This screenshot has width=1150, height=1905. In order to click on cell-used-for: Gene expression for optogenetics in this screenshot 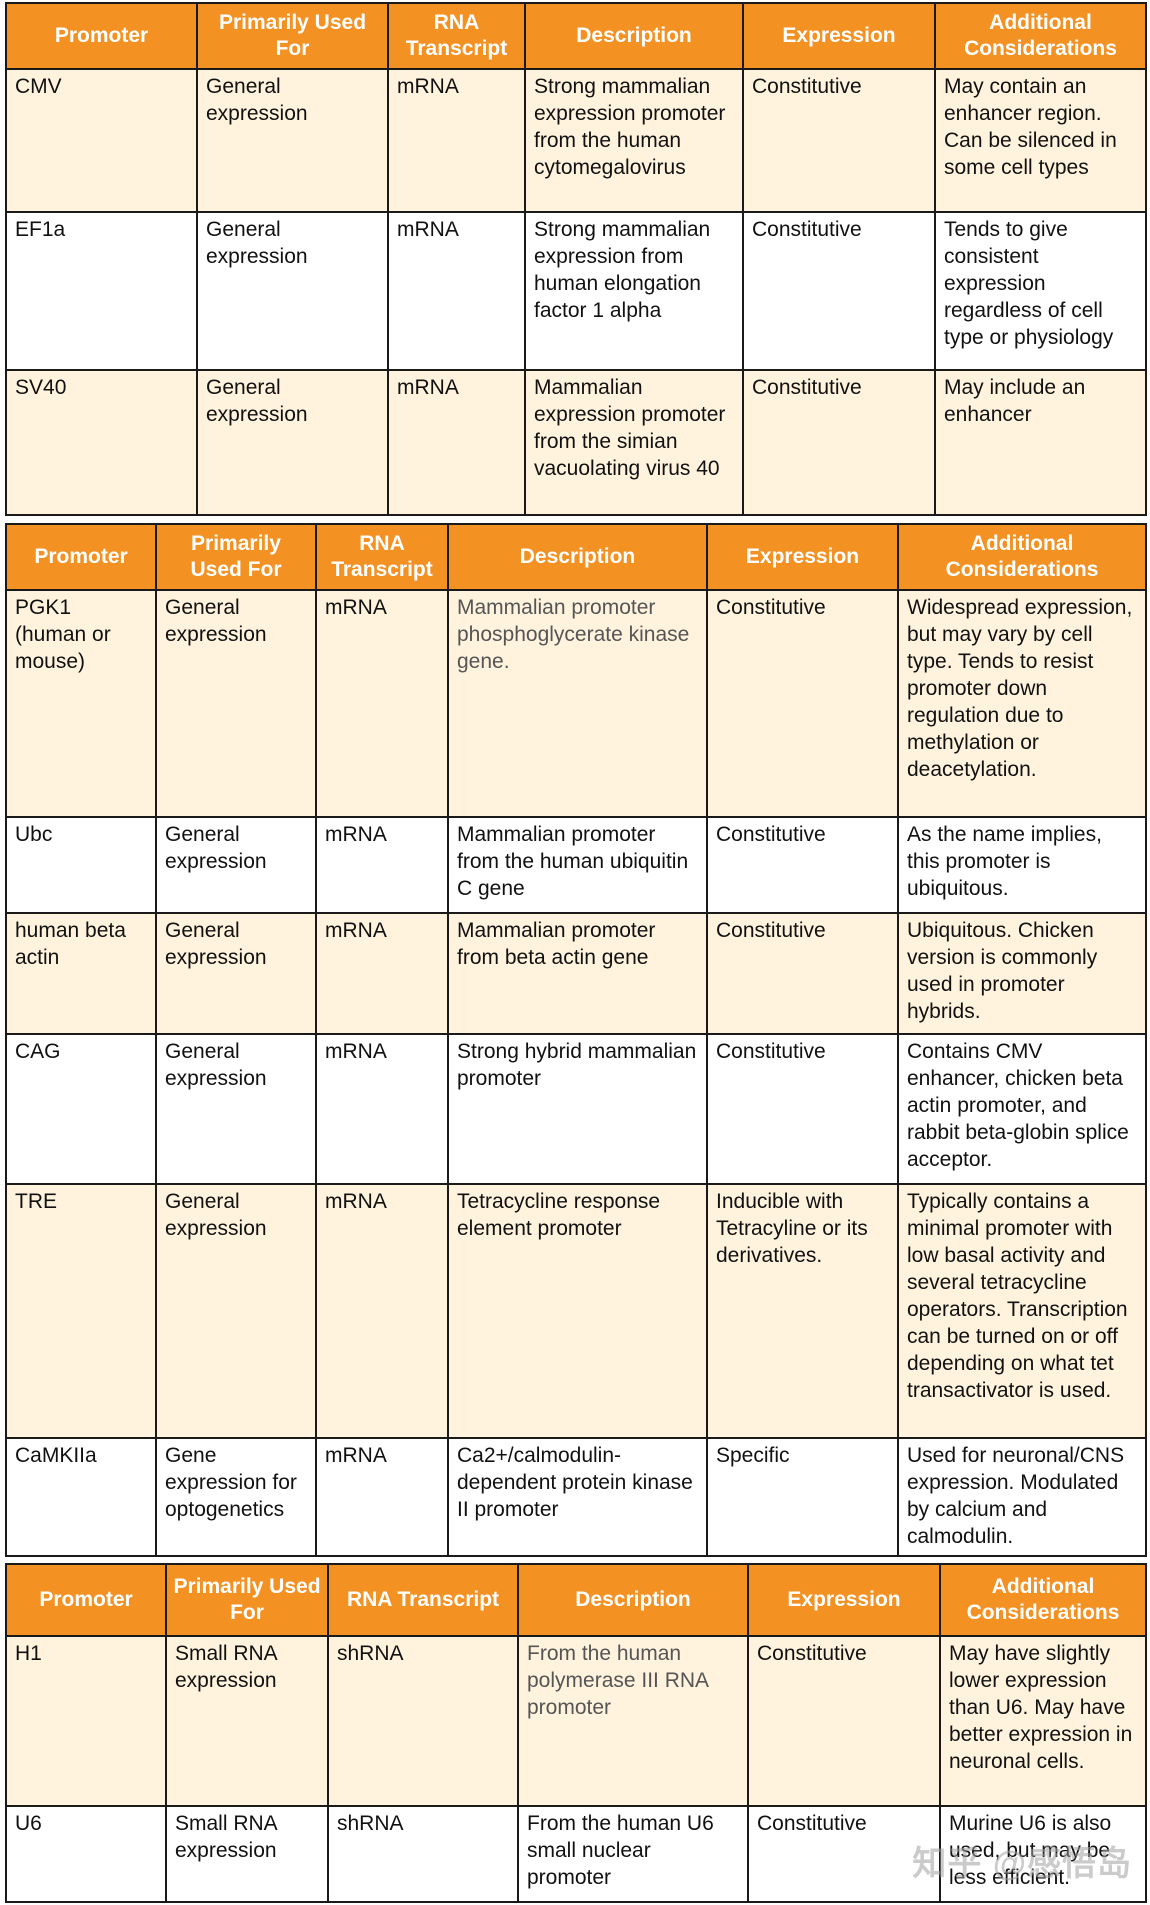, I will do `click(236, 1497)`.